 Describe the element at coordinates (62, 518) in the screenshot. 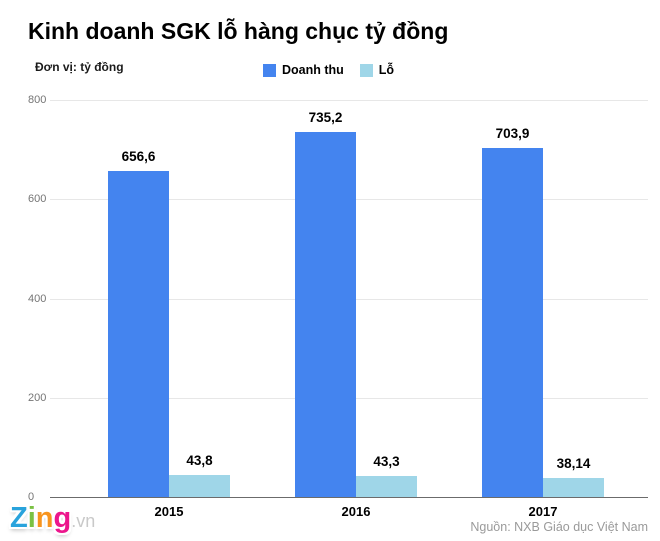

I see `logo-letter: g` at that location.